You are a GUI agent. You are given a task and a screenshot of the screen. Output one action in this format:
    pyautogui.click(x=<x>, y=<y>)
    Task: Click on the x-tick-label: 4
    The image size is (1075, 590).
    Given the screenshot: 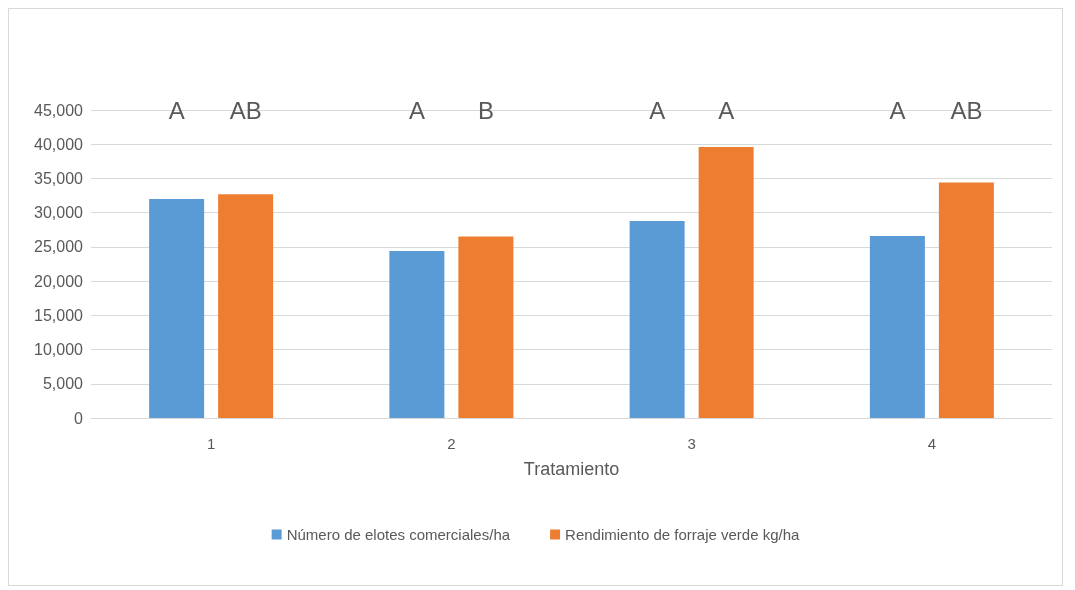 What is the action you would take?
    pyautogui.click(x=932, y=443)
    